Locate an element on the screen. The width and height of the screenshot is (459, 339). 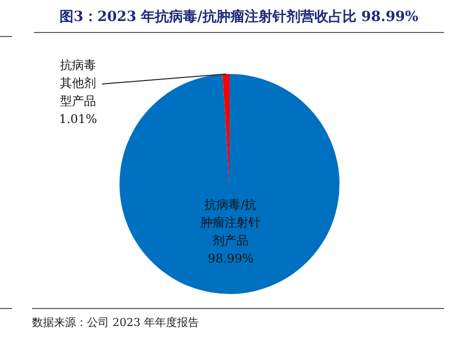
data-label: 98.99% is located at coordinates (231, 259).